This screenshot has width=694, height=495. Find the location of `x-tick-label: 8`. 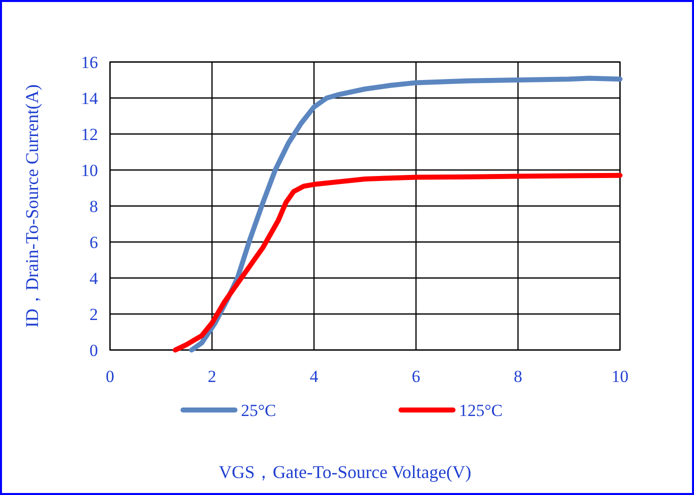

x-tick-label: 8 is located at coordinates (518, 376).